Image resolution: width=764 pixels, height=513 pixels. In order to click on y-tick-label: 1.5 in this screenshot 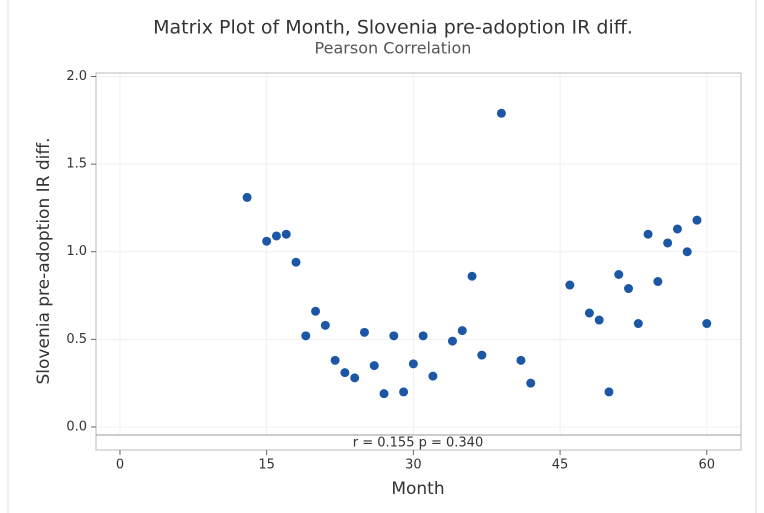, I will do `click(76, 164)`.